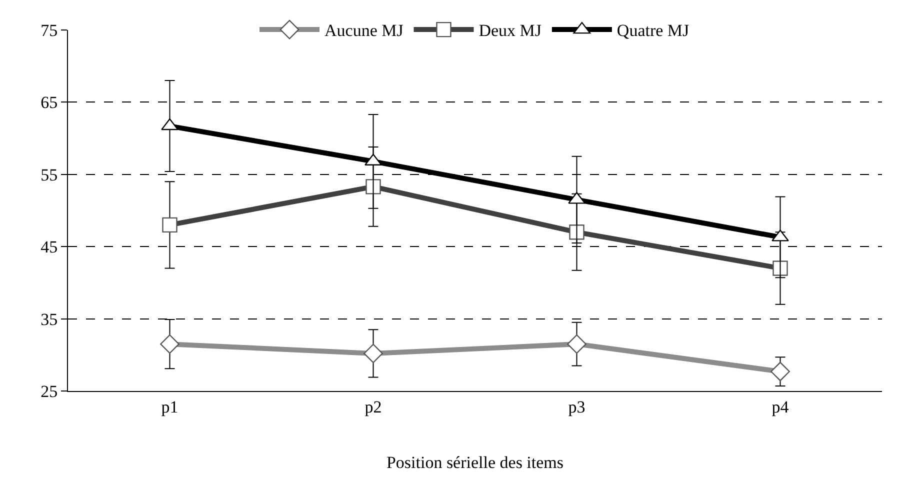  What do you see at coordinates (49, 391) in the screenshot?
I see `y-tick-label: 25` at bounding box center [49, 391].